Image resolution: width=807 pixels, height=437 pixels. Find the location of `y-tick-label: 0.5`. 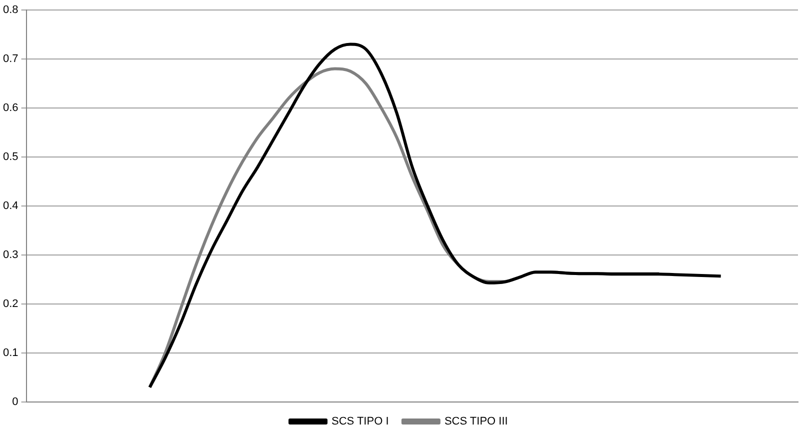

y-tick-label: 0.5 is located at coordinates (10, 157).